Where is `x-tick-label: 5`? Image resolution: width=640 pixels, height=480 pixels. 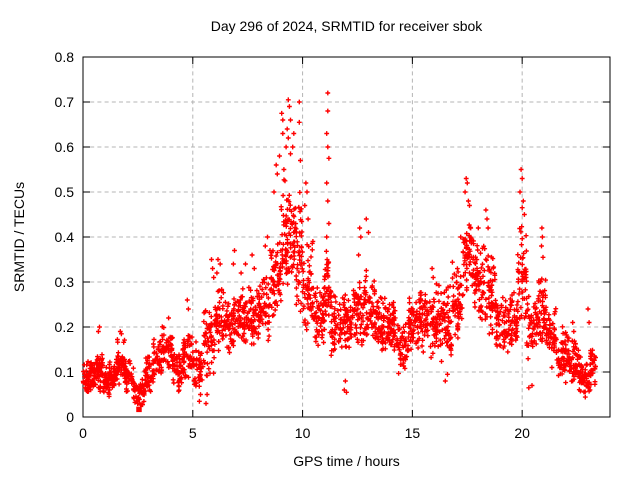 x-tick-label: 5 is located at coordinates (193, 433).